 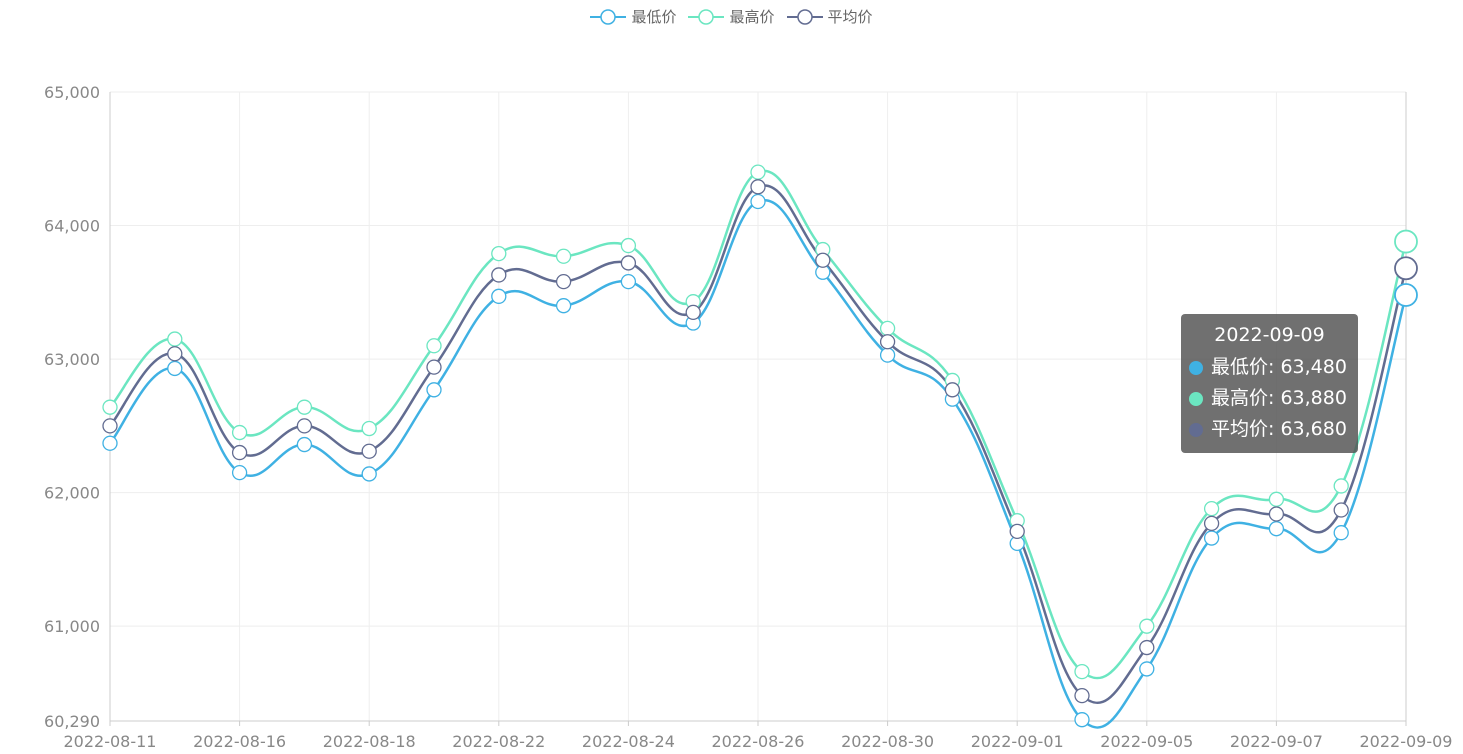 What do you see at coordinates (1017, 741) in the screenshot?
I see `x-tick-label: 2022-09-01` at bounding box center [1017, 741].